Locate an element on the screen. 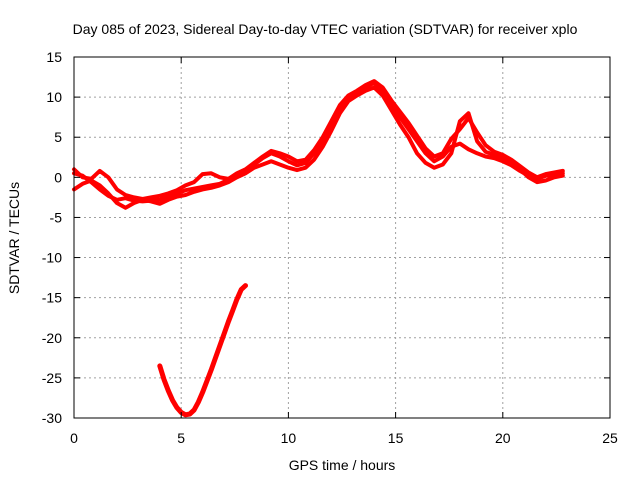 Image resolution: width=640 pixels, height=480 pixels. y-tick-label: -10 is located at coordinates (52, 258).